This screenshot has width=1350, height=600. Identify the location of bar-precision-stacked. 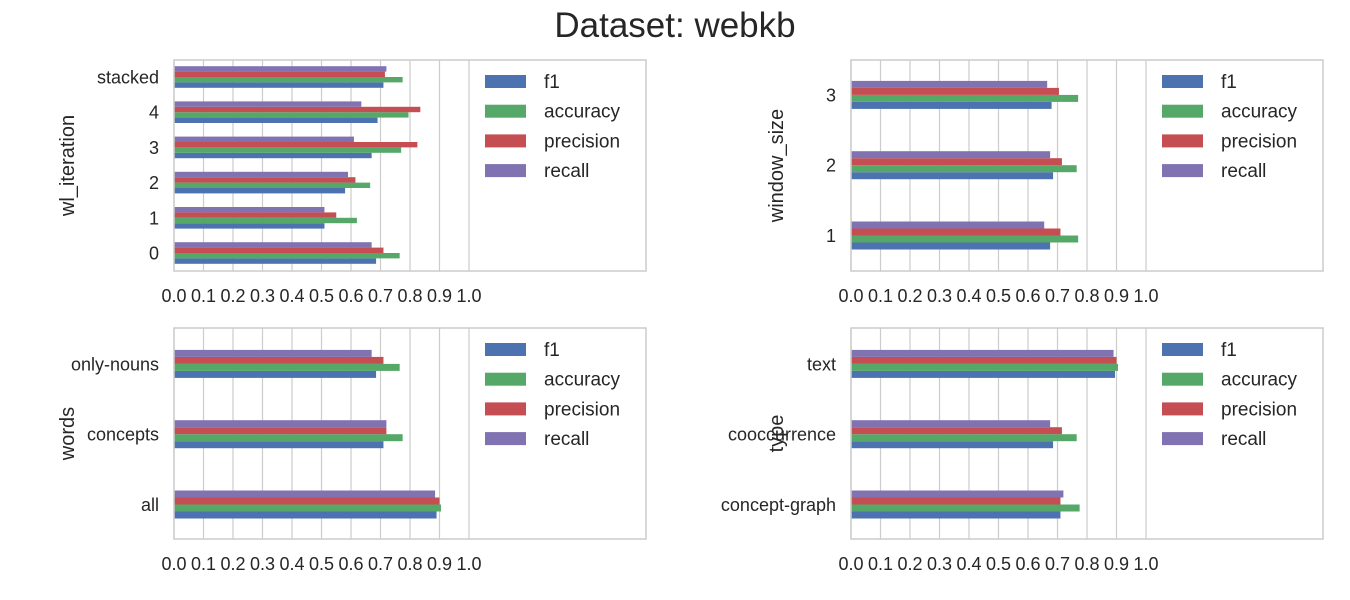
(279, 74).